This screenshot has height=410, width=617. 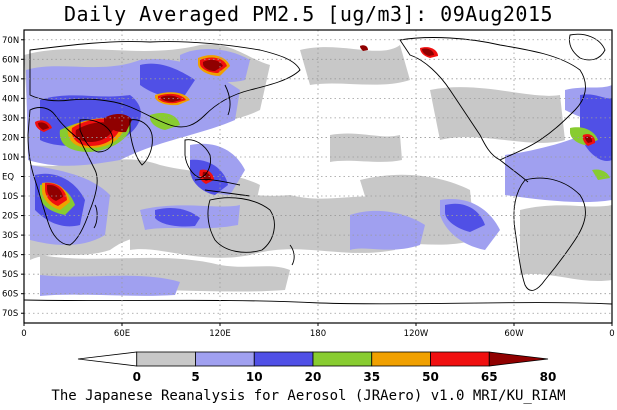 I want to click on coastline-south-america, so click(x=549, y=234).